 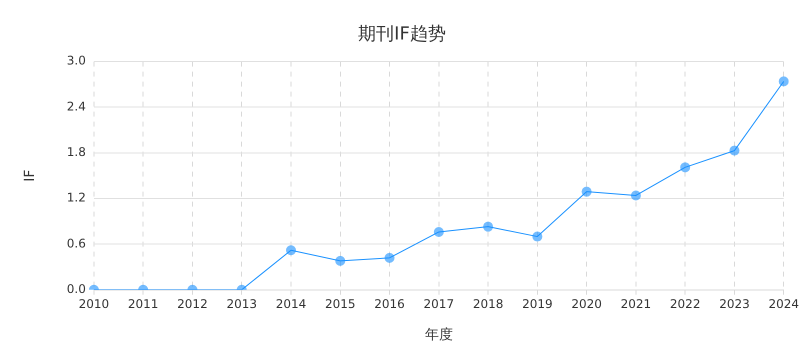 What do you see at coordinates (30, 176) in the screenshot?
I see `y-axis-title: IF` at bounding box center [30, 176].